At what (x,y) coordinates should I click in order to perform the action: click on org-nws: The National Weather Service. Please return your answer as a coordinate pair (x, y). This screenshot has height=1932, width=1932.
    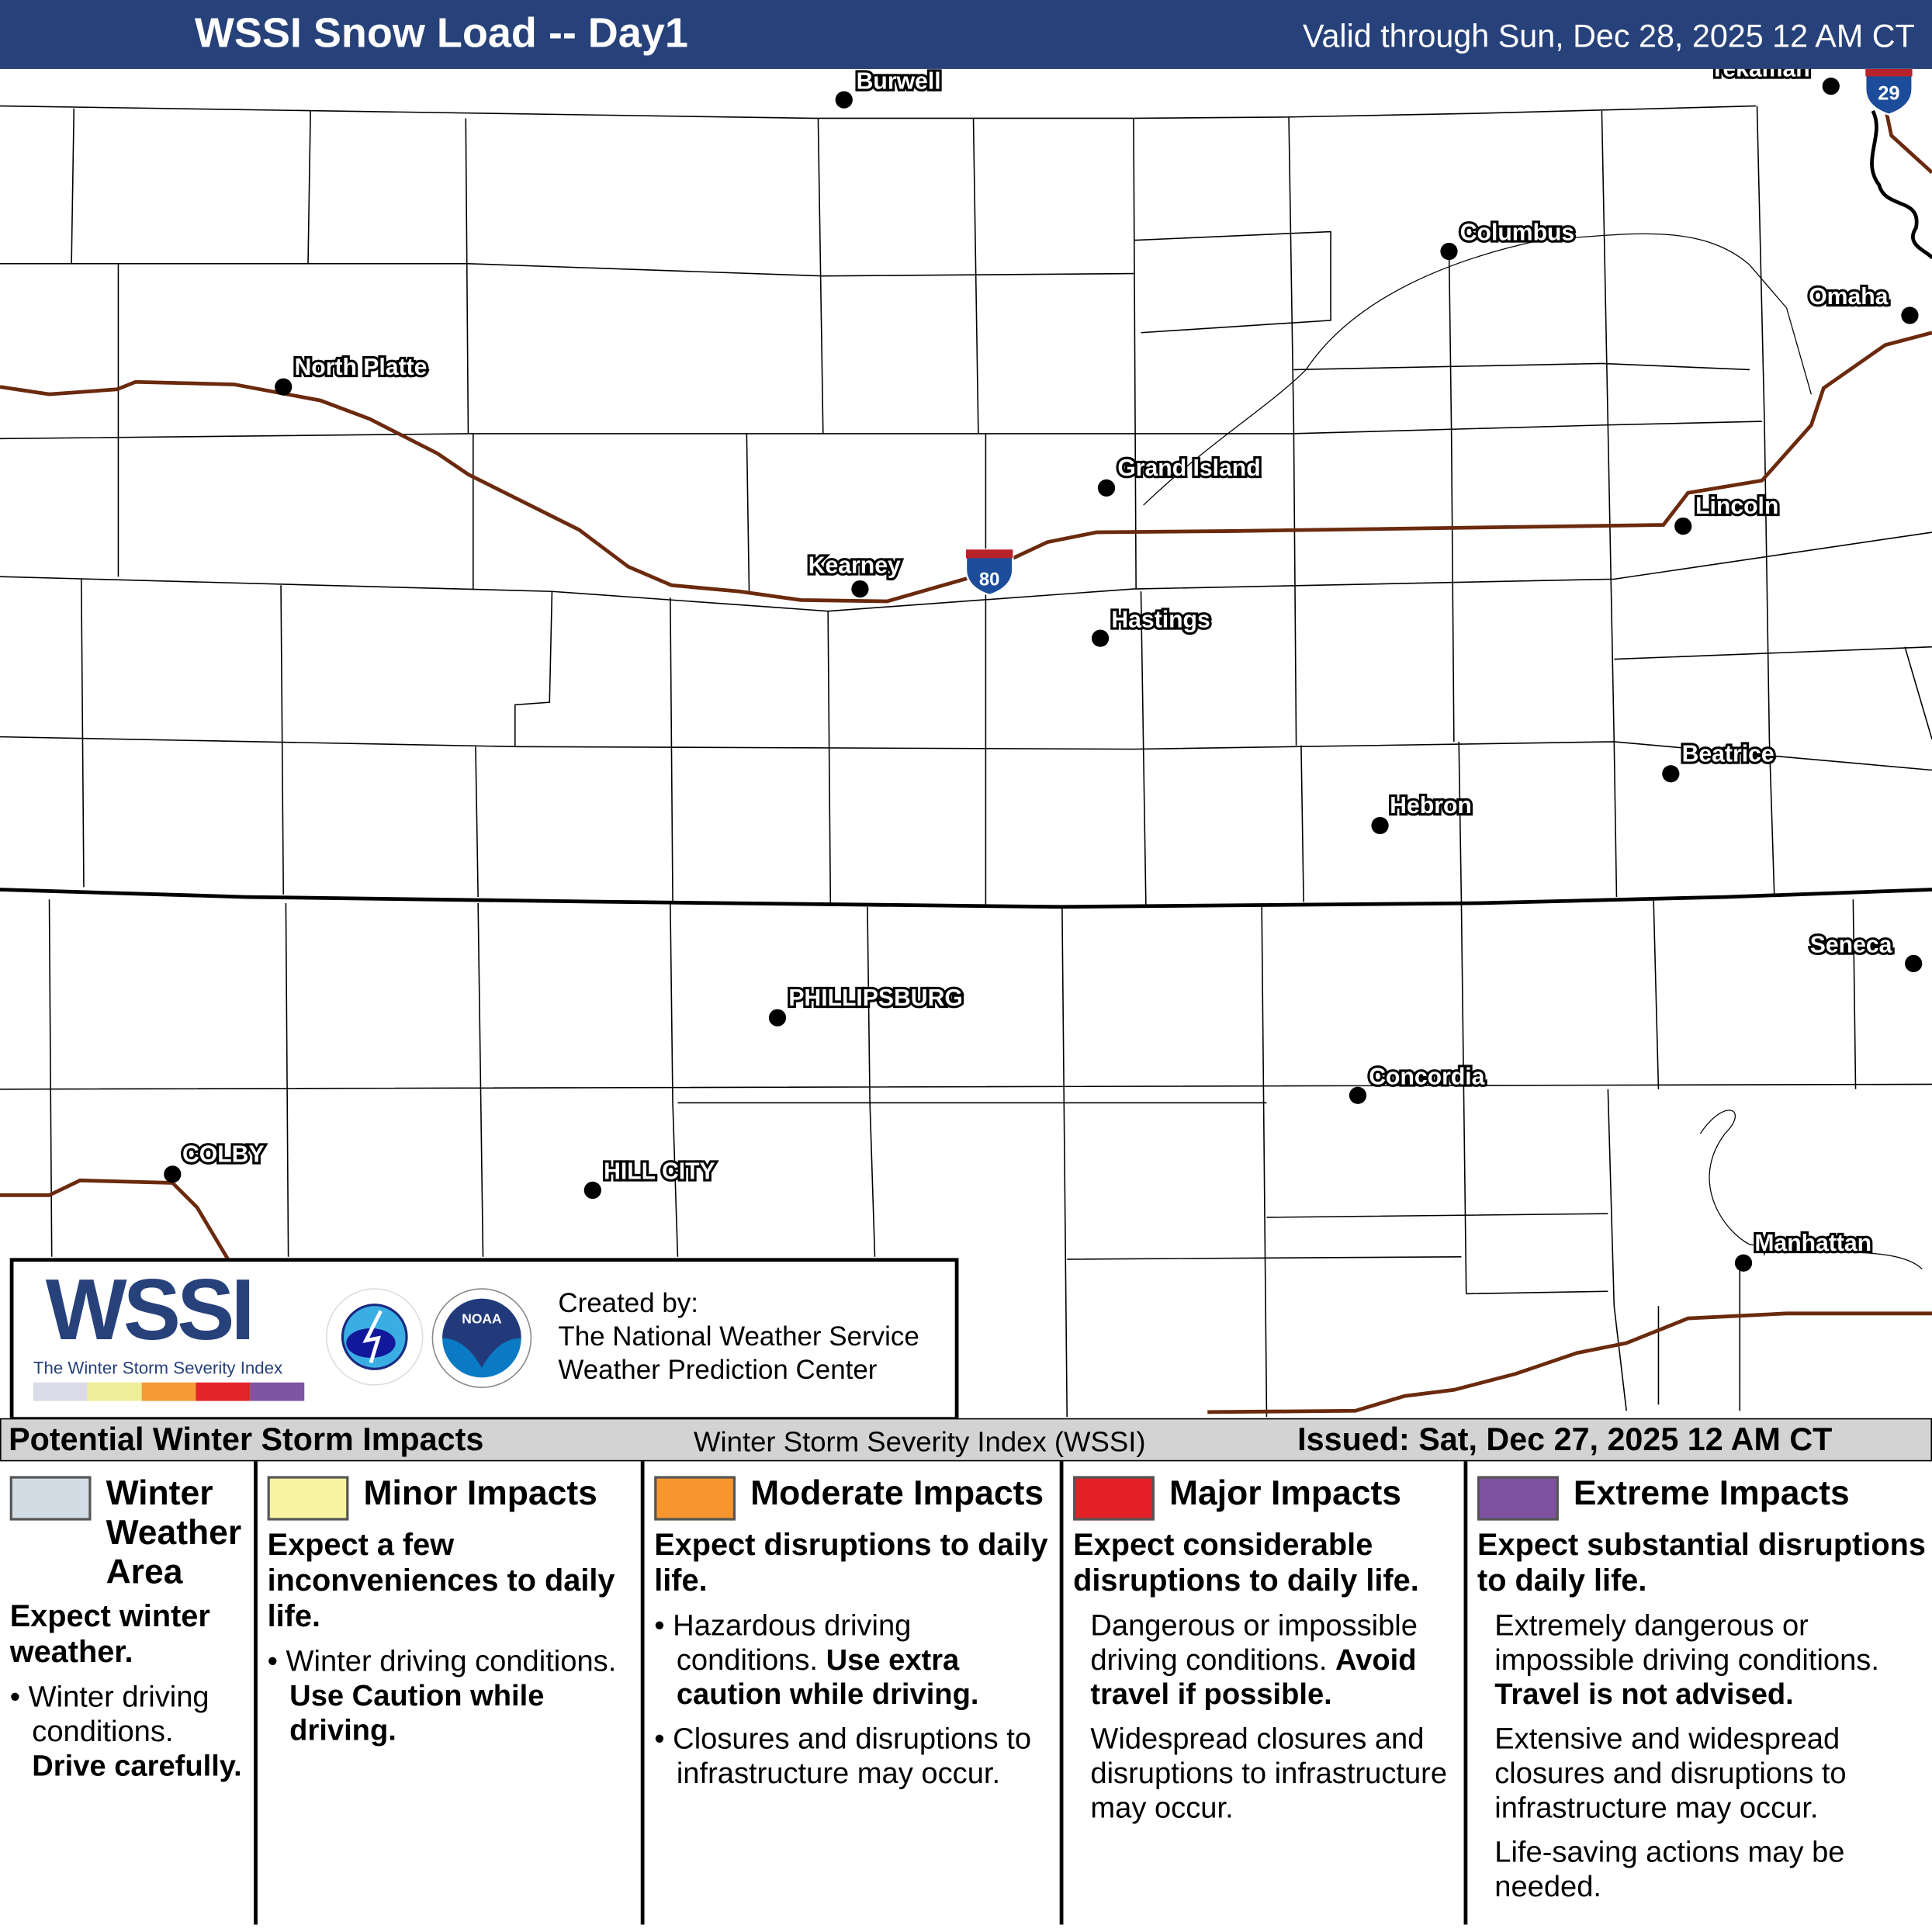
    Looking at the image, I should click on (738, 1336).